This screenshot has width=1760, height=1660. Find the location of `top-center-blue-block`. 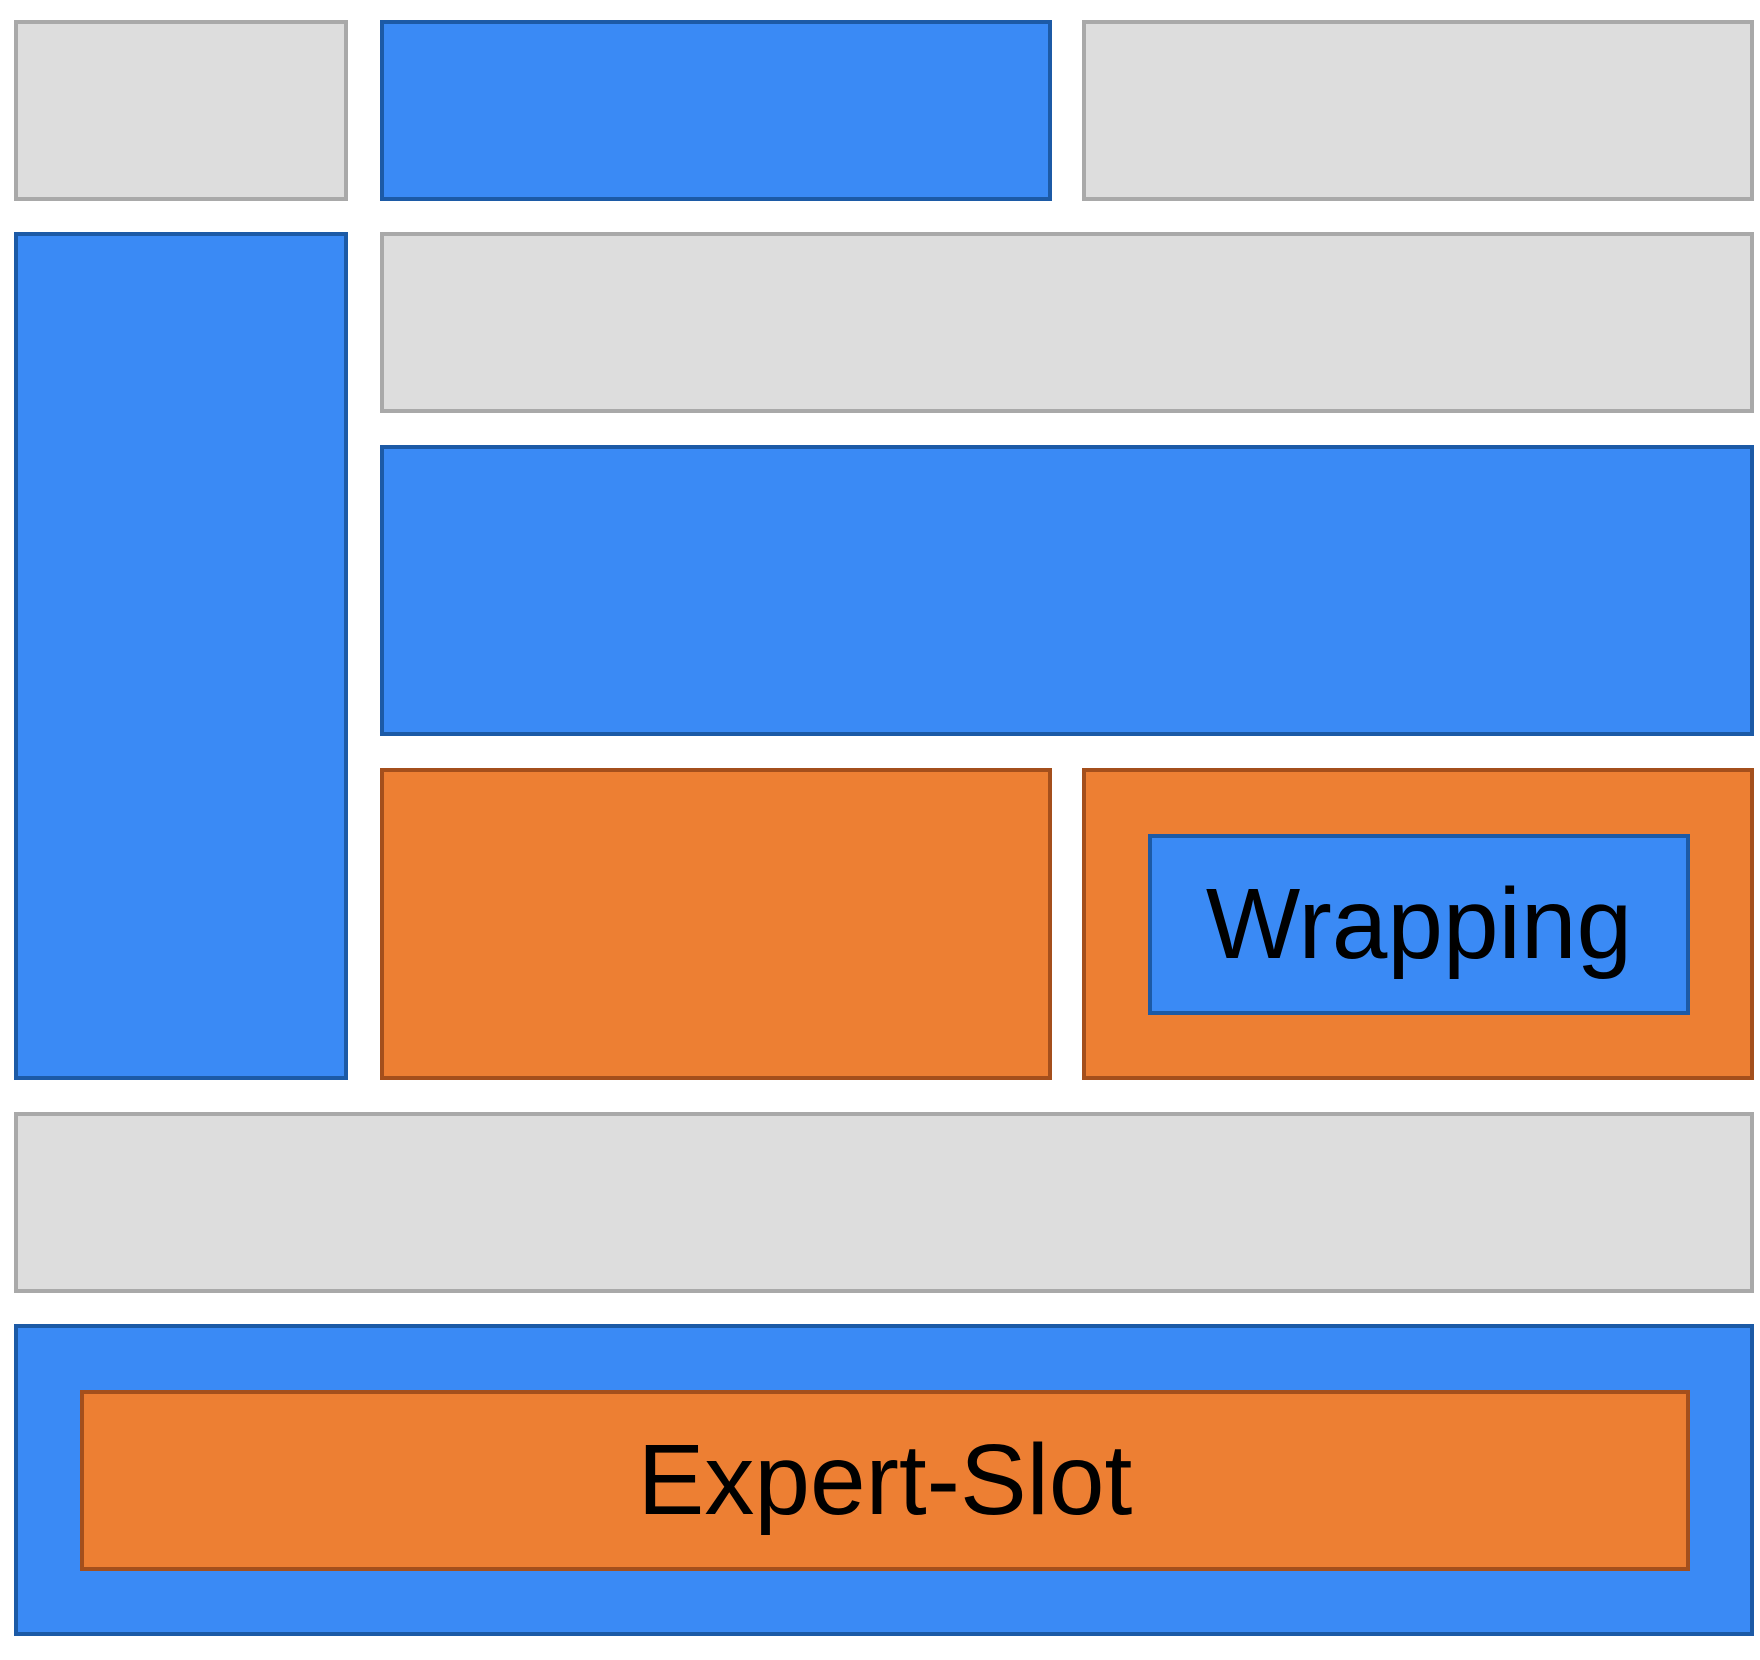

top-center-blue-block is located at coordinates (716, 110).